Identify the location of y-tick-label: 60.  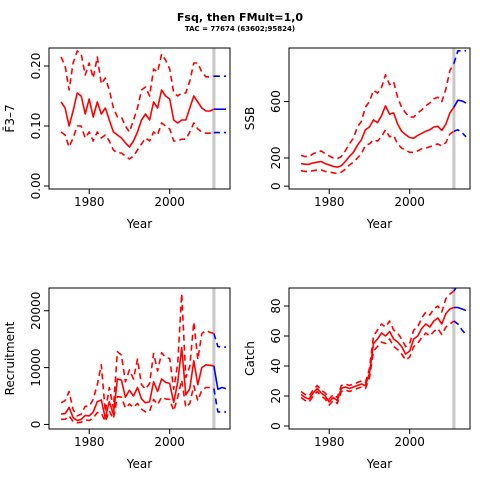
(276, 335).